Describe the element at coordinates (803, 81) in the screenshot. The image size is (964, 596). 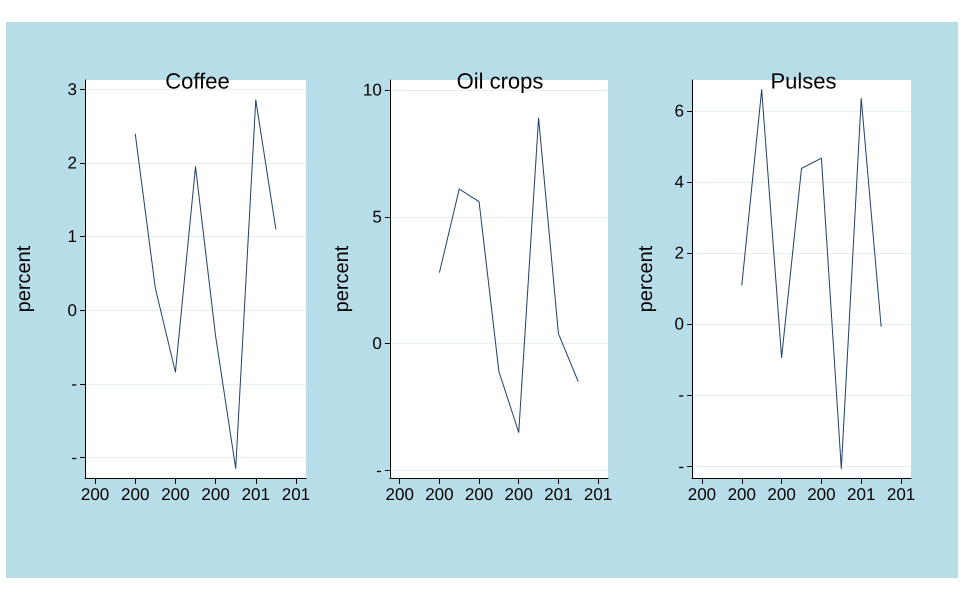
I see `chart-title: Pulses` at that location.